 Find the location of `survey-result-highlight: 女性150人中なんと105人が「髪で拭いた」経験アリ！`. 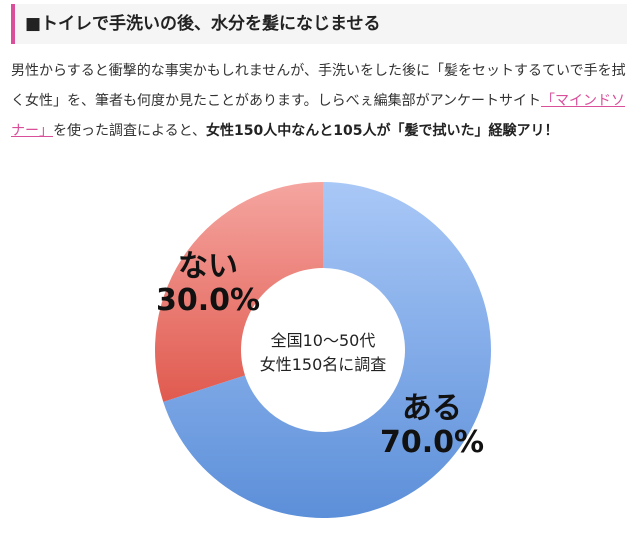

survey-result-highlight: 女性150人中なんと105人が「髪で拭いた」経験アリ！ is located at coordinates (382, 131).